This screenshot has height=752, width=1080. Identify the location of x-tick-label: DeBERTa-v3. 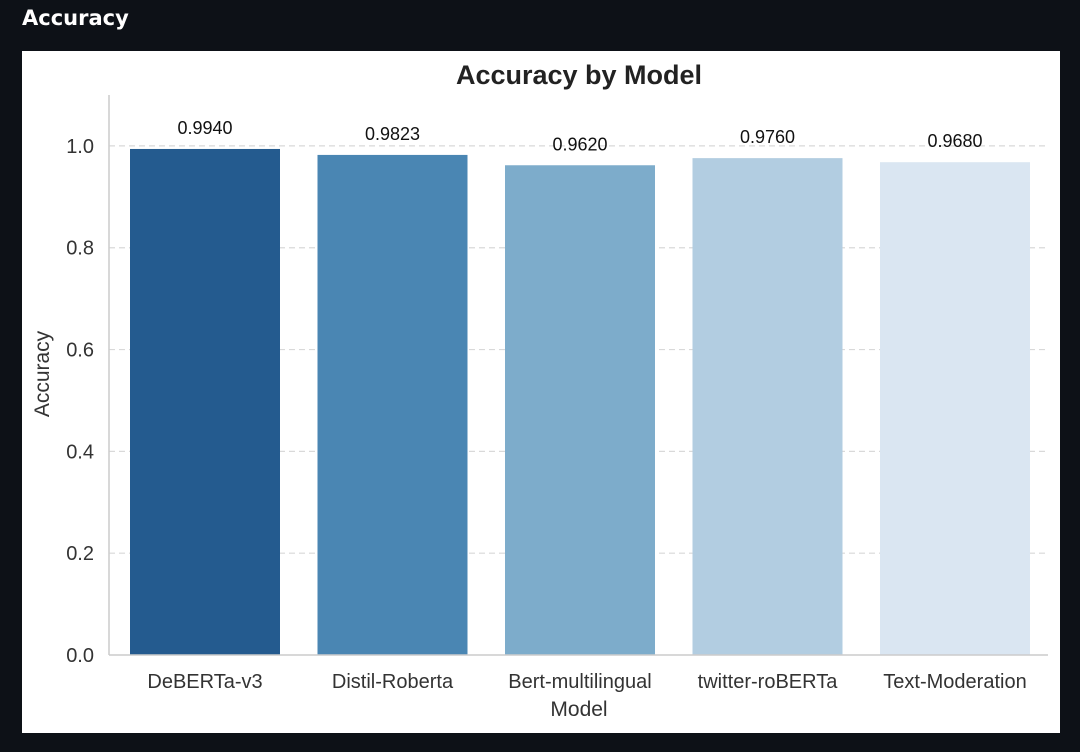
(204, 682).